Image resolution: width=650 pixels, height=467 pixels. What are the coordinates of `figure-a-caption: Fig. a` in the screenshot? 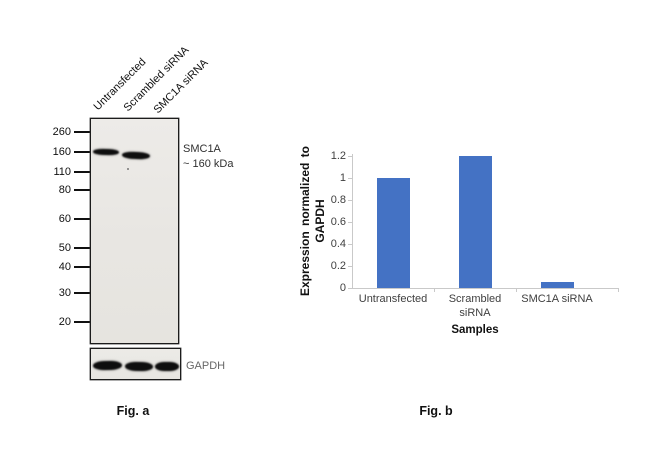 It's located at (133, 411).